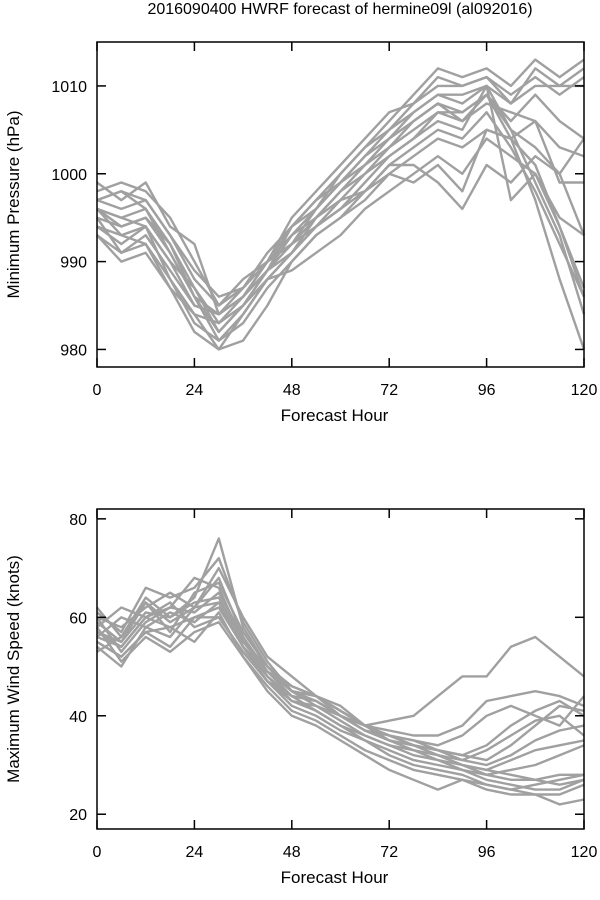 This screenshot has height=900, width=600. What do you see at coordinates (78, 815) in the screenshot?
I see `y-tick-label: 20` at bounding box center [78, 815].